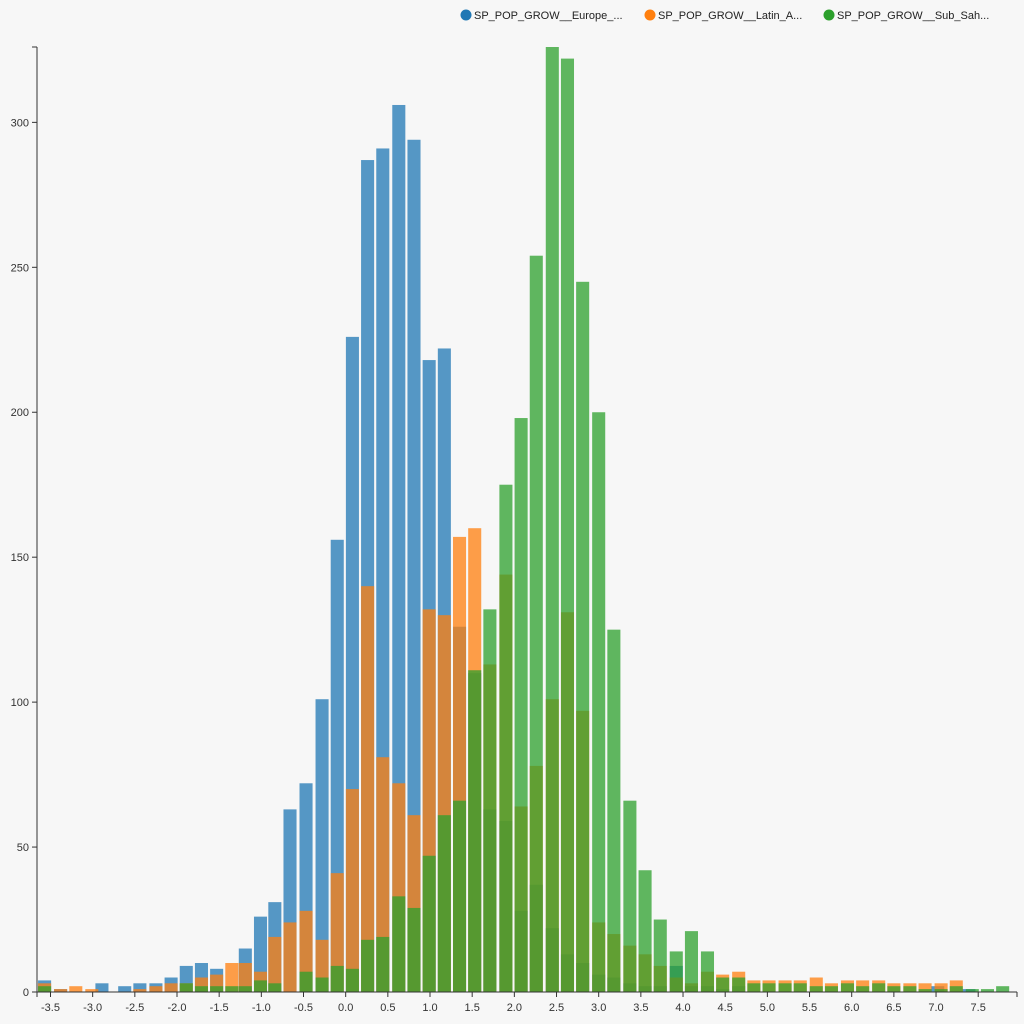  Describe the element at coordinates (219, 1008) in the screenshot. I see `x-tick-label: -1.5` at that location.